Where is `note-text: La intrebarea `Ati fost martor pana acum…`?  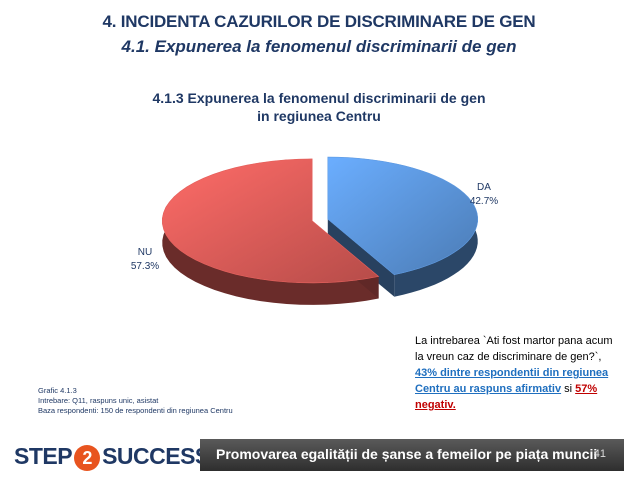
note-text: La intrebarea `Ati fost martor pana acum… is located at coordinates (514, 349).